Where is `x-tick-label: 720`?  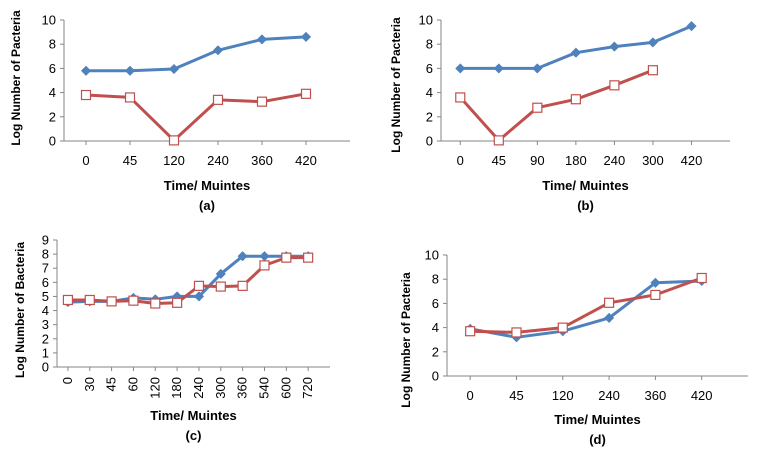
x-tick-label: 720 is located at coordinates (307, 388).